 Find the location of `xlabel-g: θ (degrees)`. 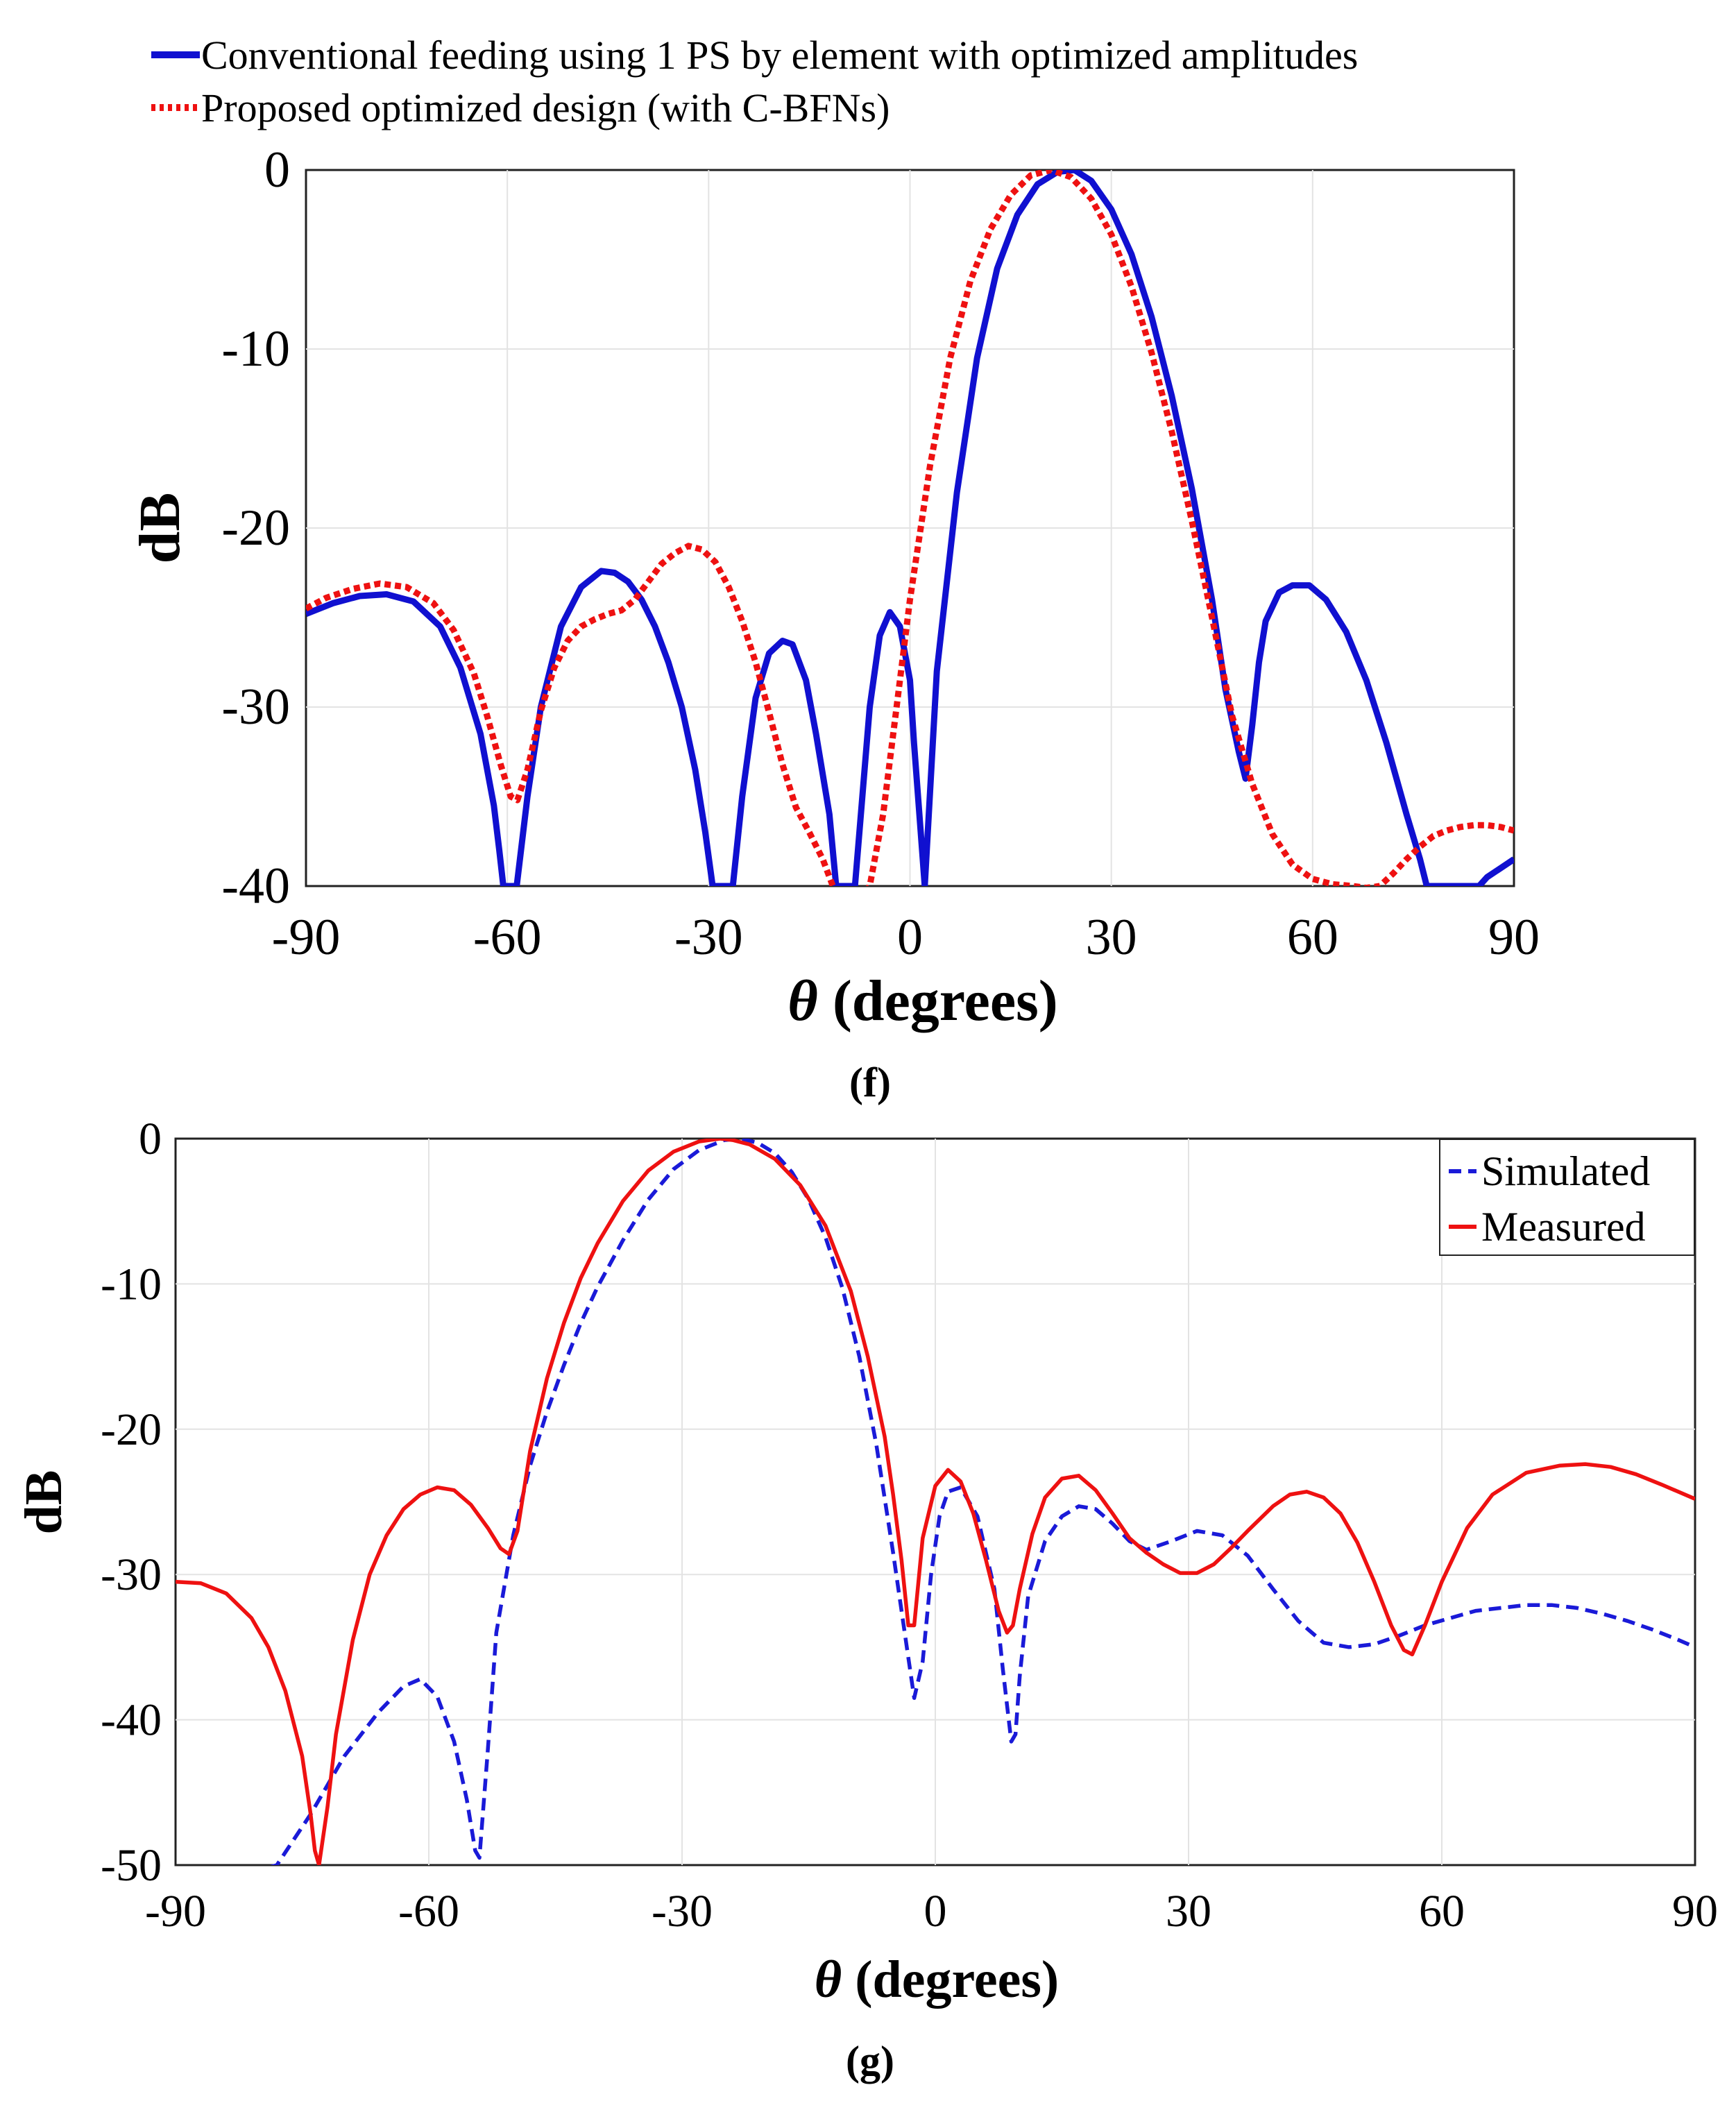

xlabel-g: θ (degrees) is located at coordinates (937, 1979).